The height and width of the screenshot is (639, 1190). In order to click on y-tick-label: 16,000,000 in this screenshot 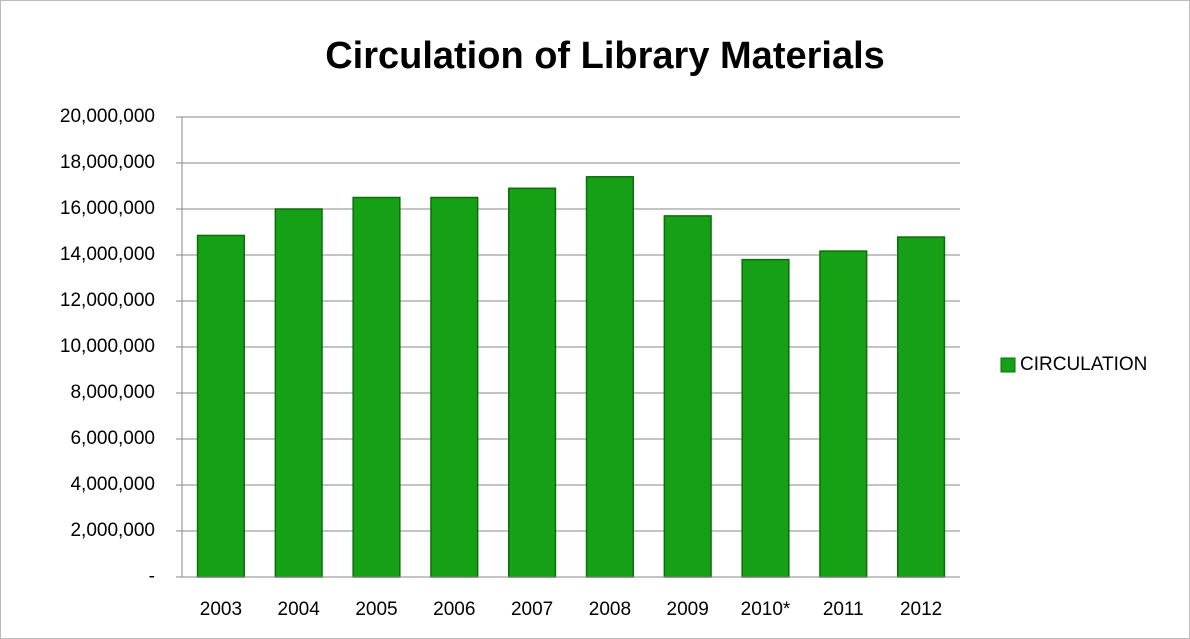, I will do `click(107, 208)`.